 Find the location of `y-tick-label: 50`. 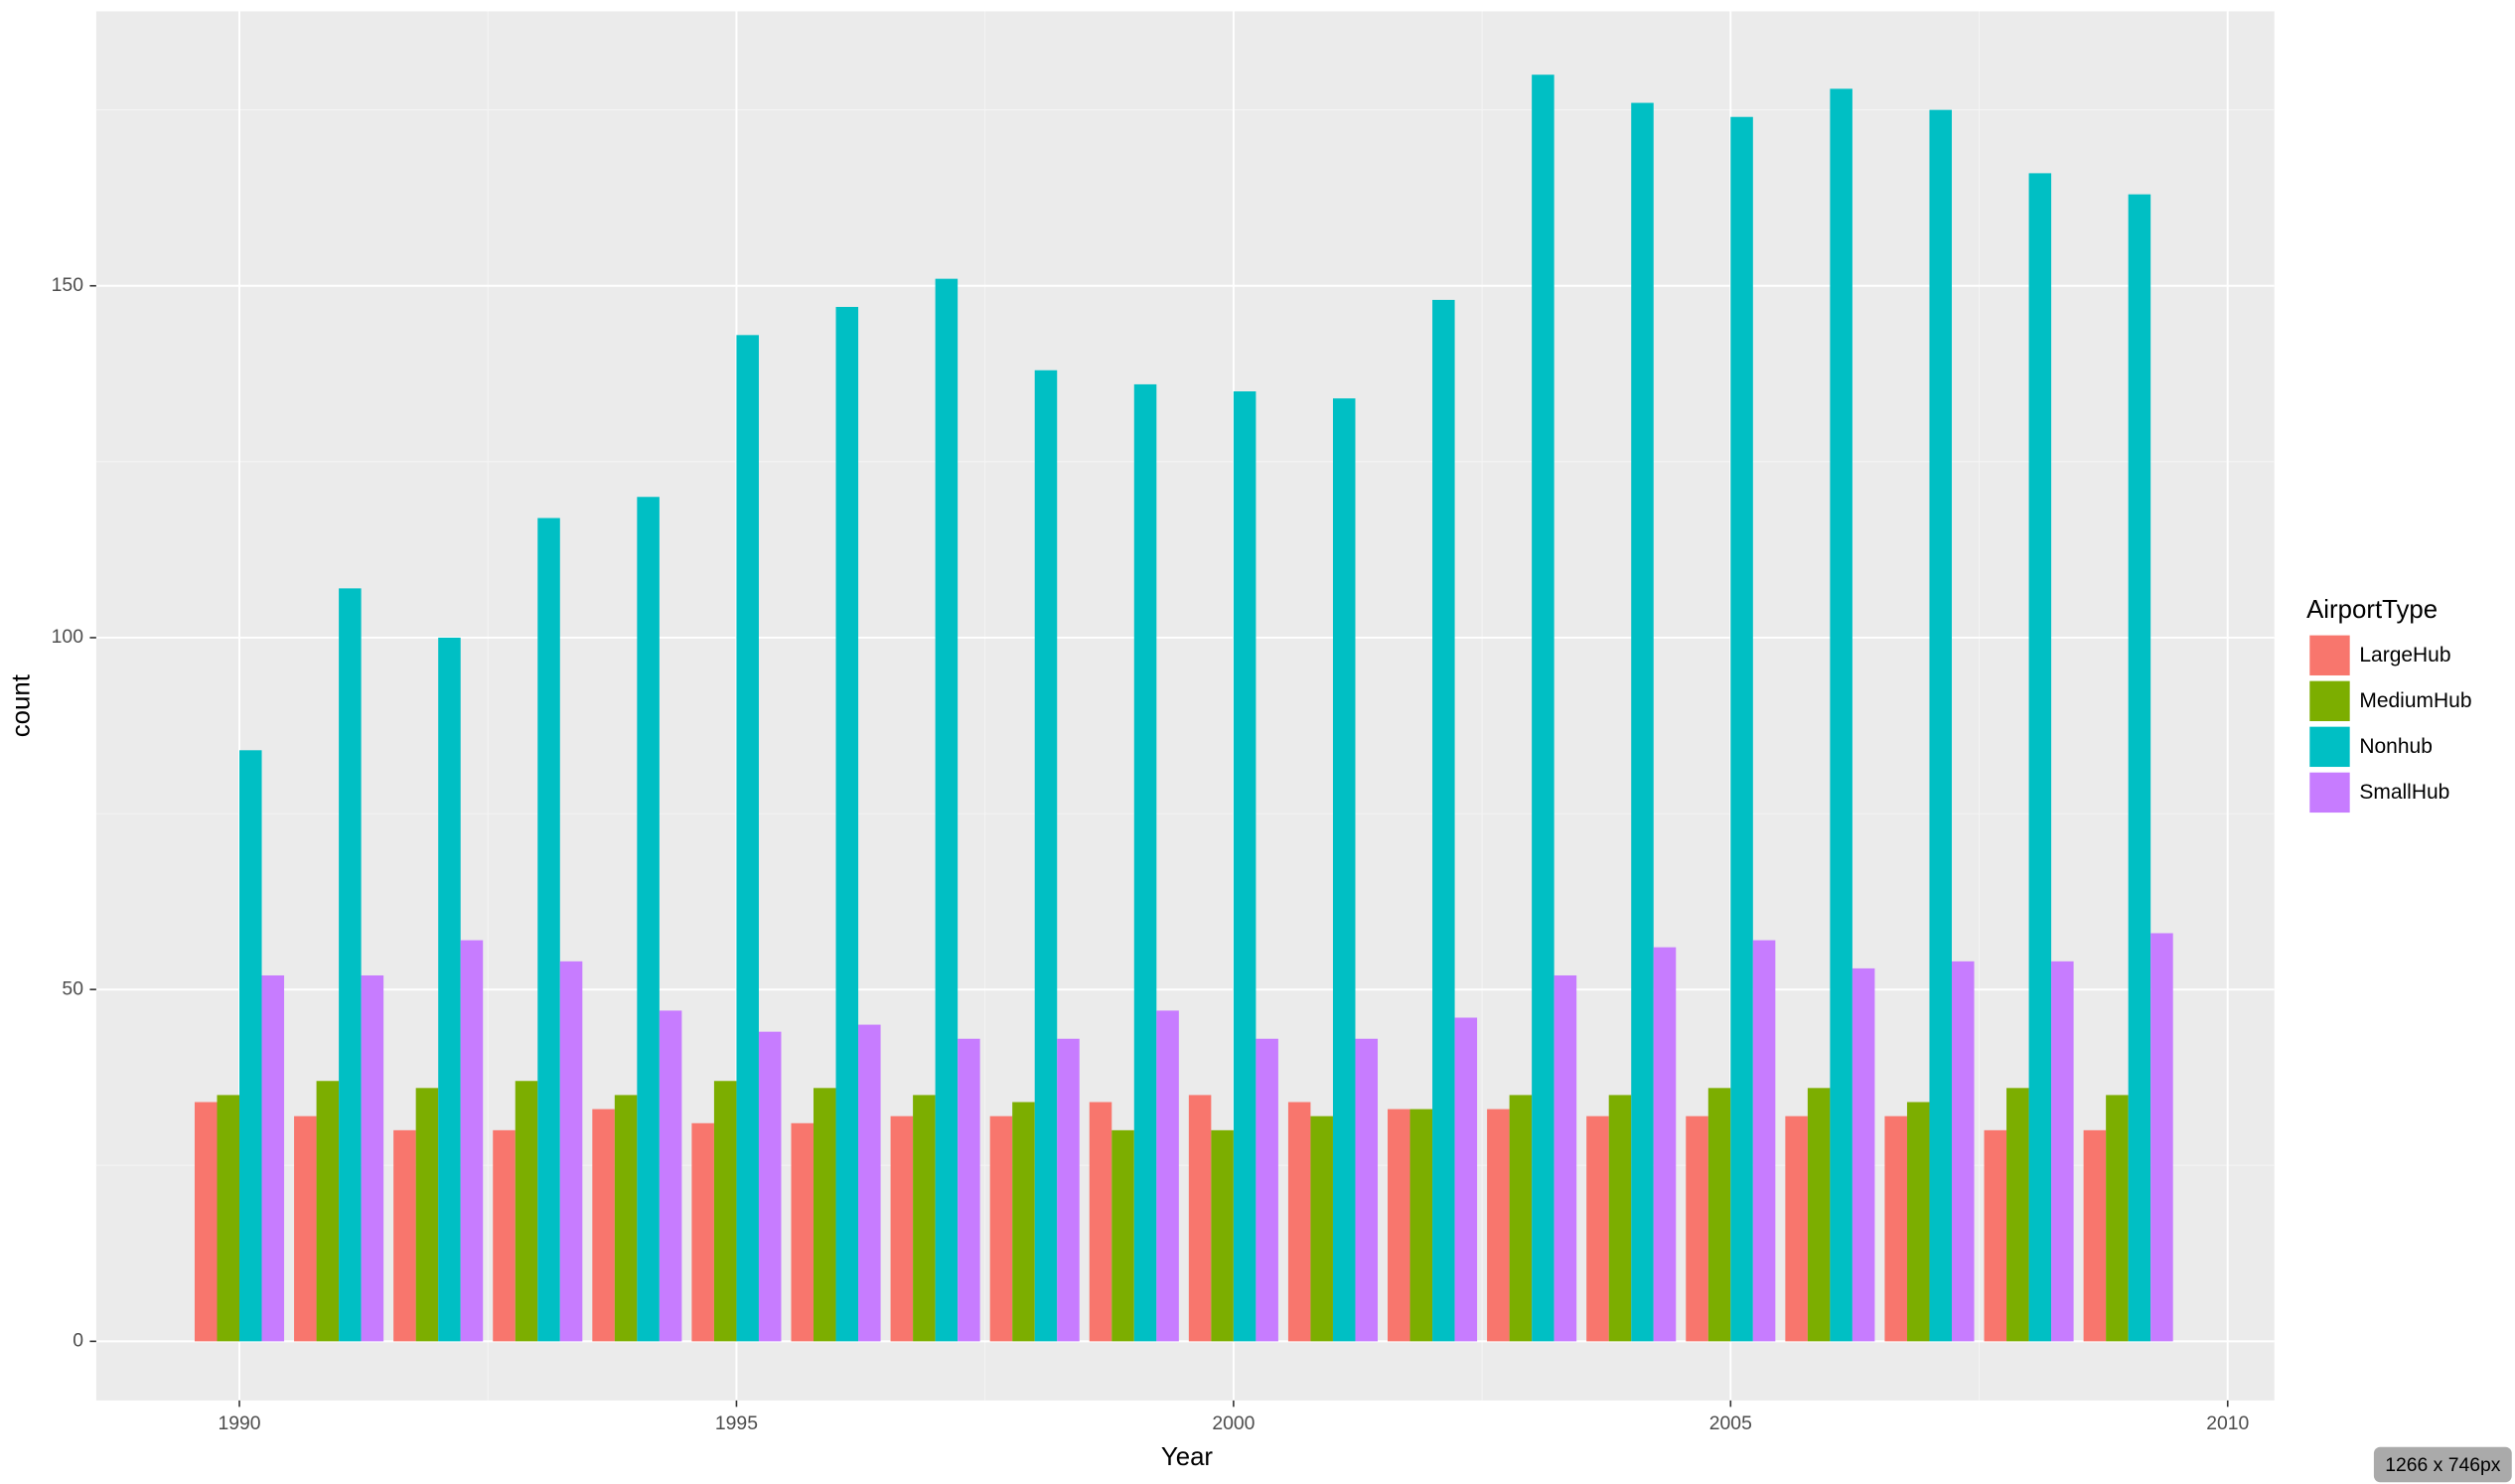

y-tick-label: 50 is located at coordinates (72, 988).